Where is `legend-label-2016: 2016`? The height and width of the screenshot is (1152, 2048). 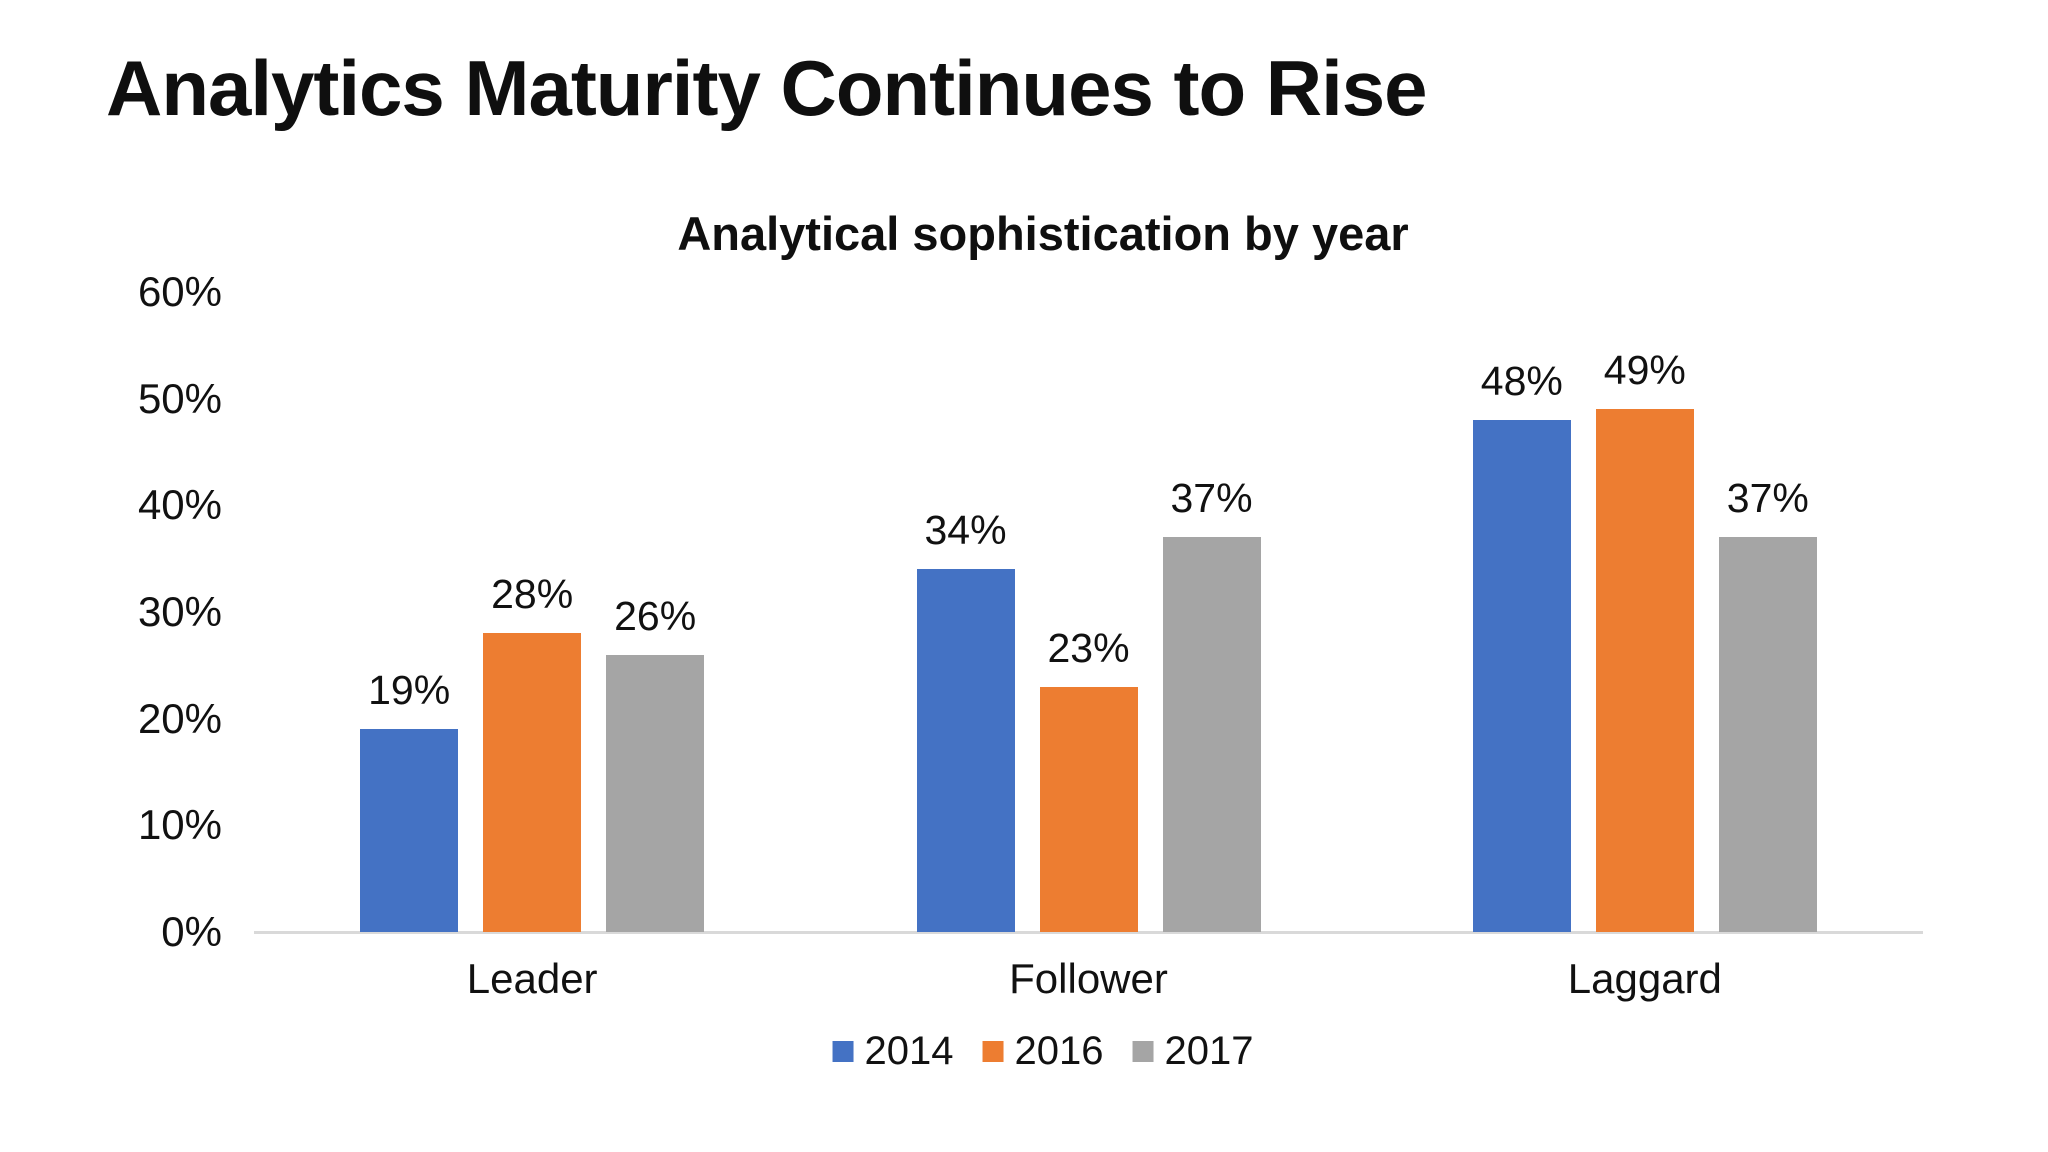 legend-label-2016: 2016 is located at coordinates (1059, 1051).